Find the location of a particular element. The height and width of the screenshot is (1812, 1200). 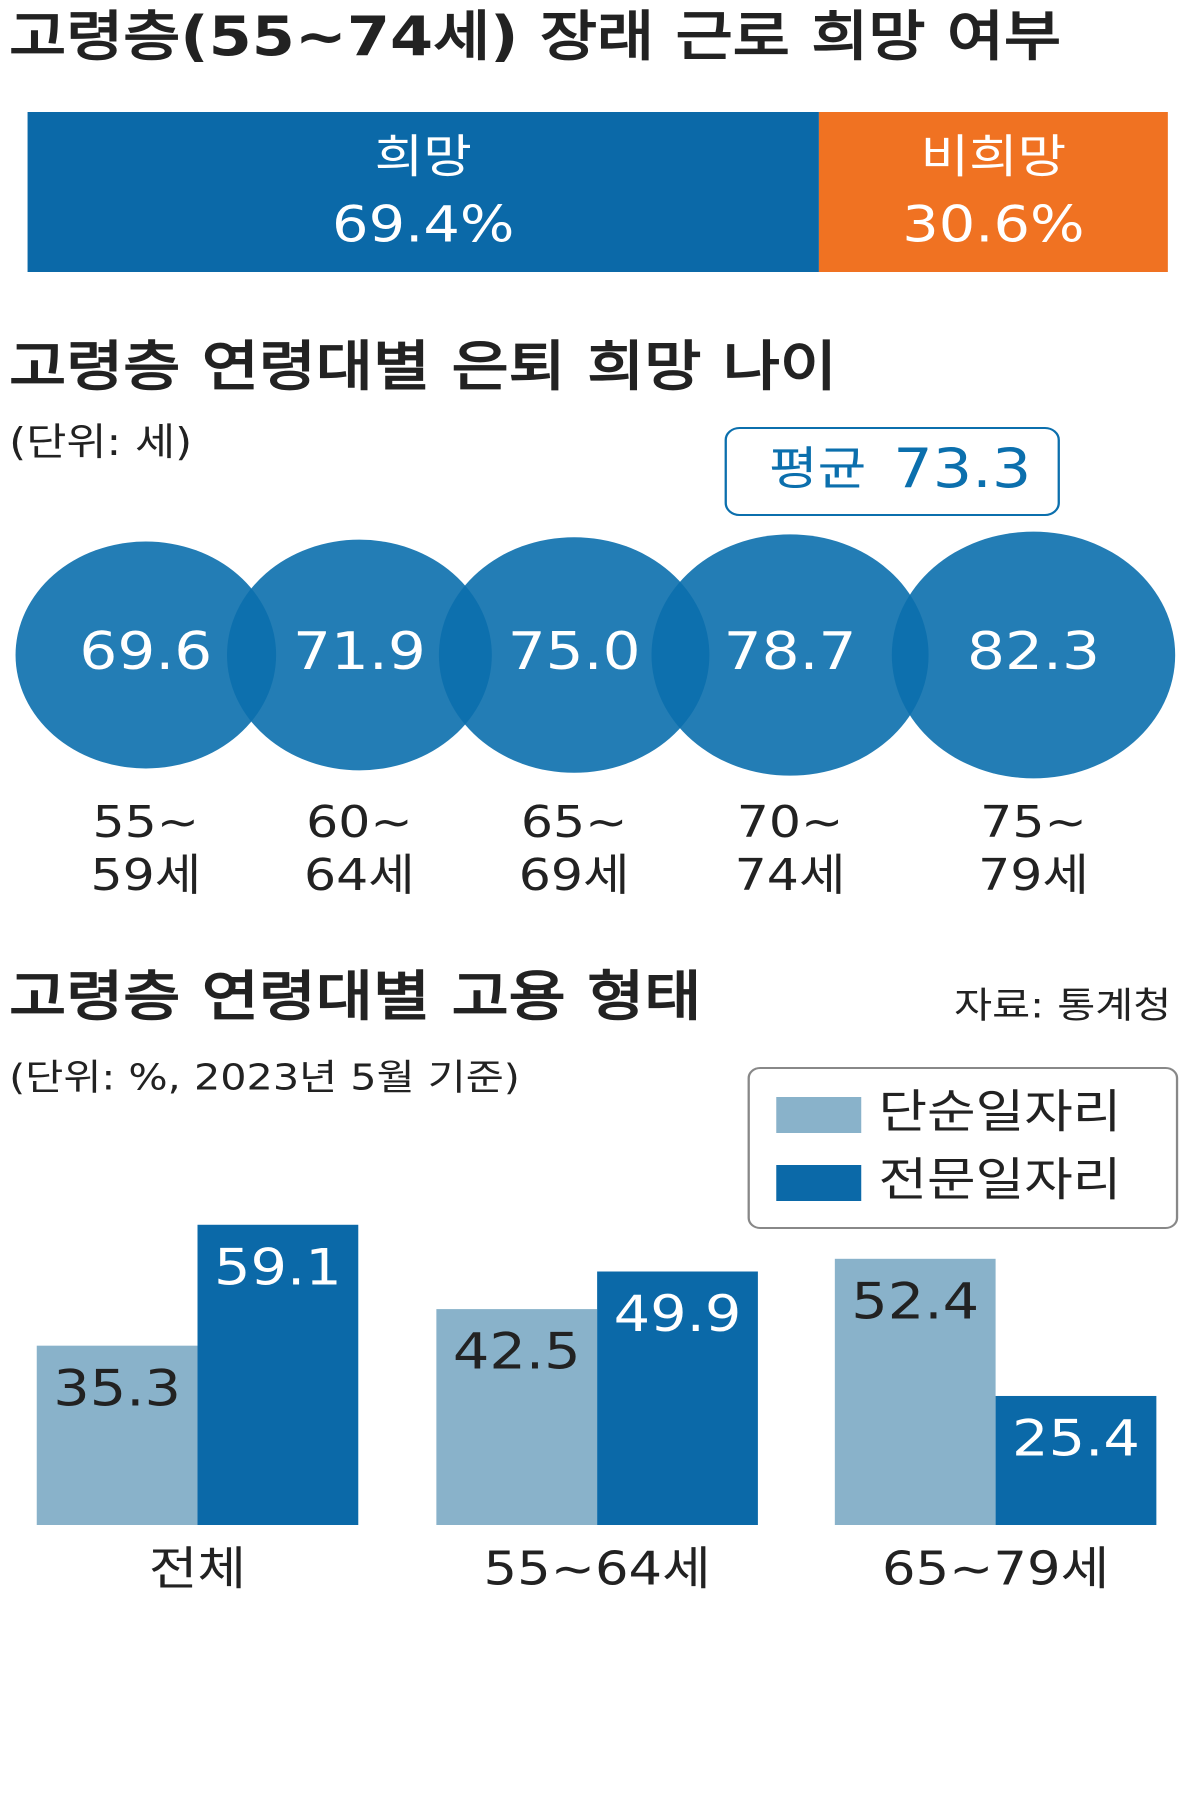

value-label: 82.3 is located at coordinates (1033, 652).